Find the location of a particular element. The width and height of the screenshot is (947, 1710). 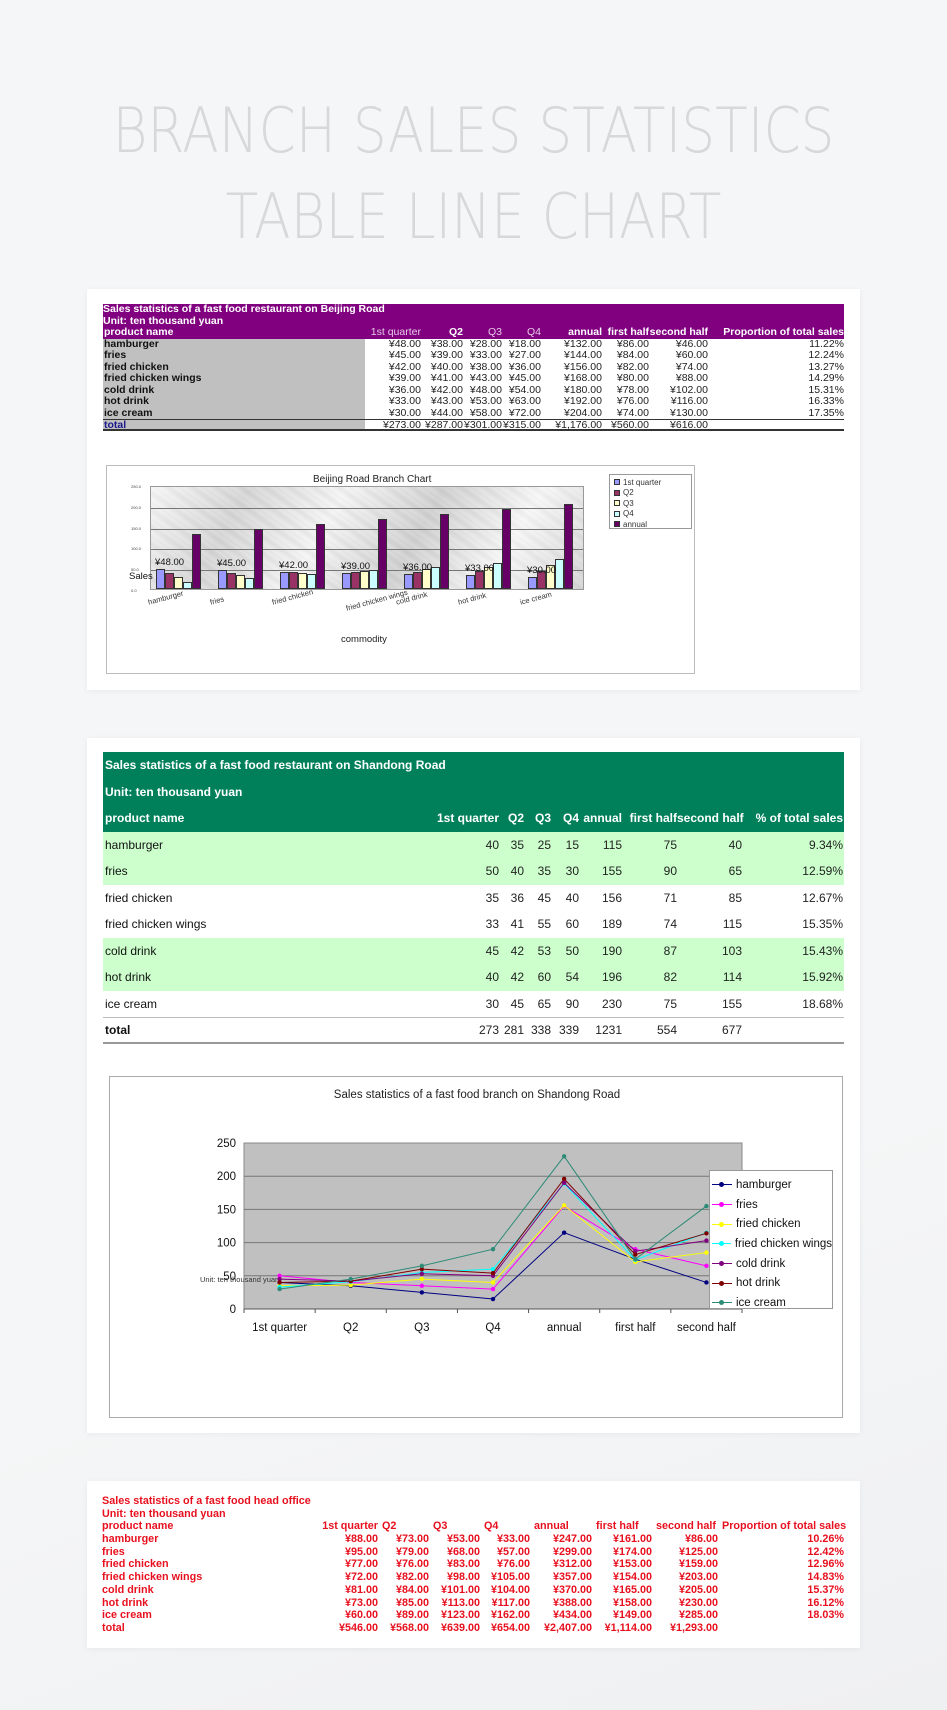

legend-item: fried chicken wings is located at coordinates (772, 1244).